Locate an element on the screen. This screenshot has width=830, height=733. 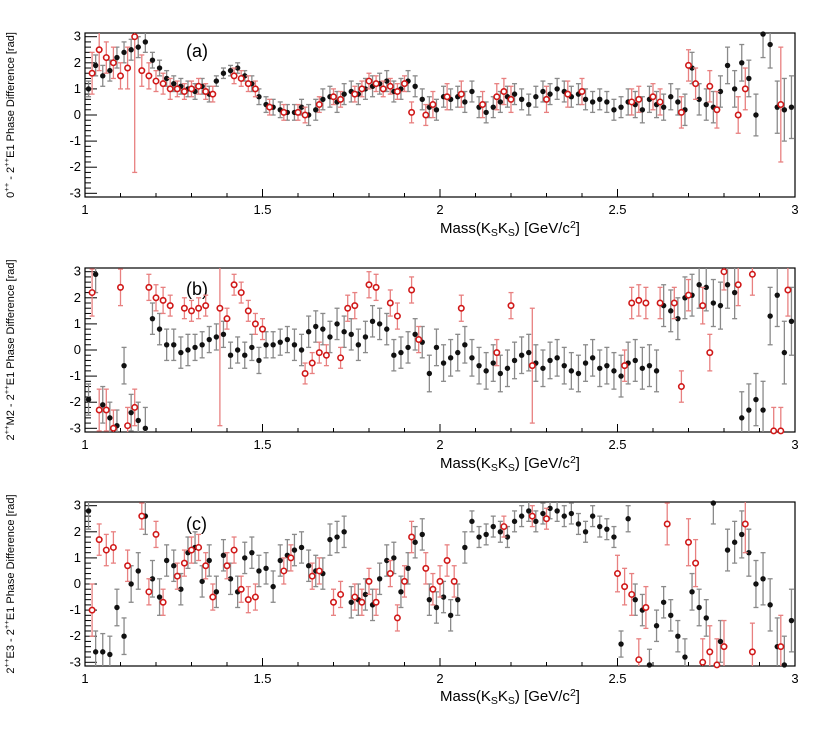
y-tick-label: 1 is located at coordinates (77, 323).